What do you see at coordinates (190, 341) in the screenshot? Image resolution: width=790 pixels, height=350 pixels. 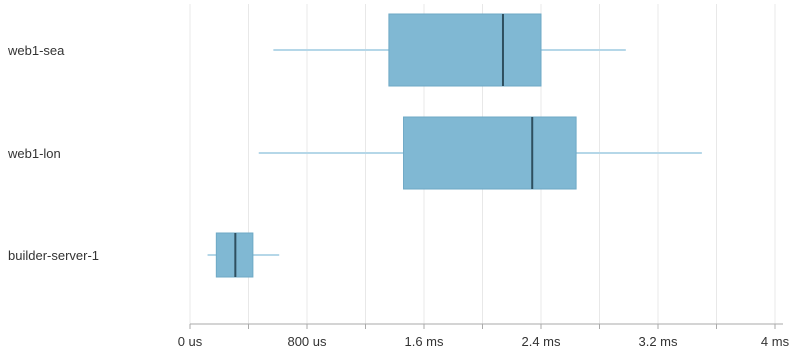 I see `x-tick-label: 0 us` at bounding box center [190, 341].